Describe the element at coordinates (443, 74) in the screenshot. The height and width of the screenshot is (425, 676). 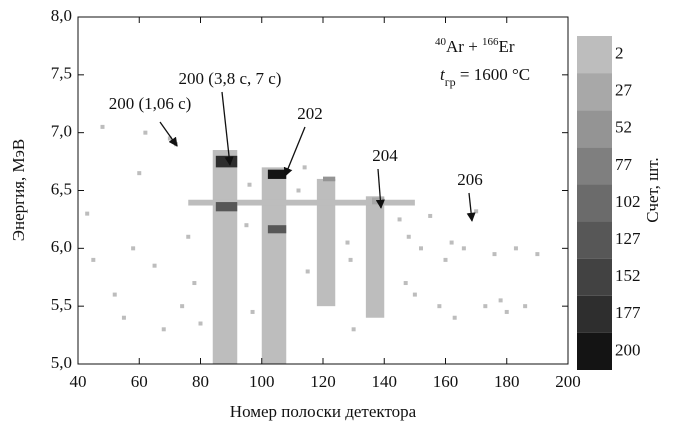
I see `temp-symbol: t` at that location.